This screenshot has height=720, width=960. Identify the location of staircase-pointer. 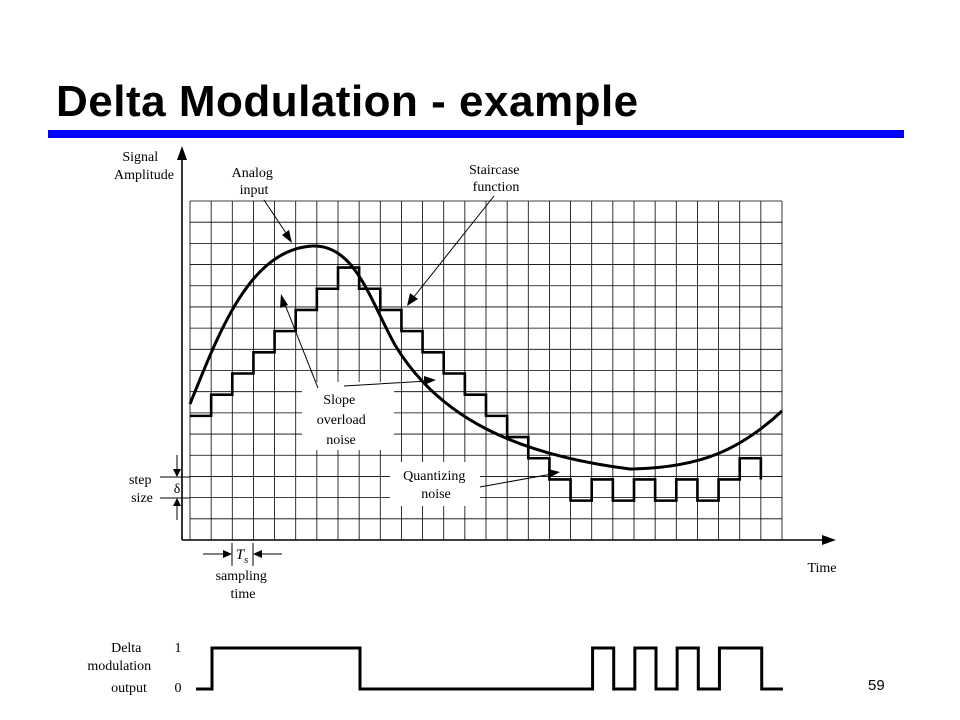
(453, 247).